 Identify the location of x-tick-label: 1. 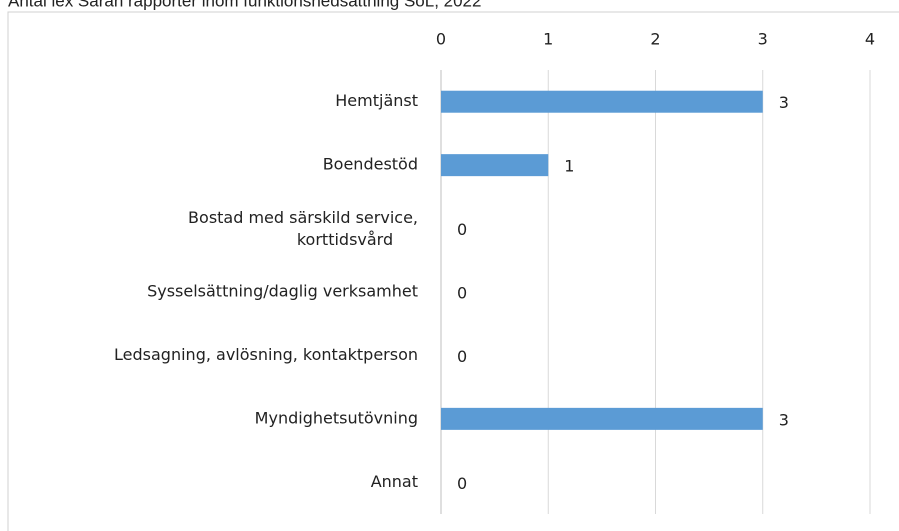
(548, 39).